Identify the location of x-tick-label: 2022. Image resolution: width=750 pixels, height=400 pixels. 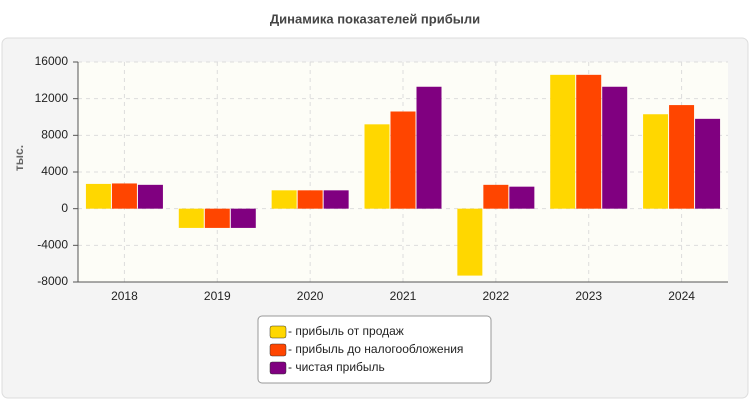
(496, 296).